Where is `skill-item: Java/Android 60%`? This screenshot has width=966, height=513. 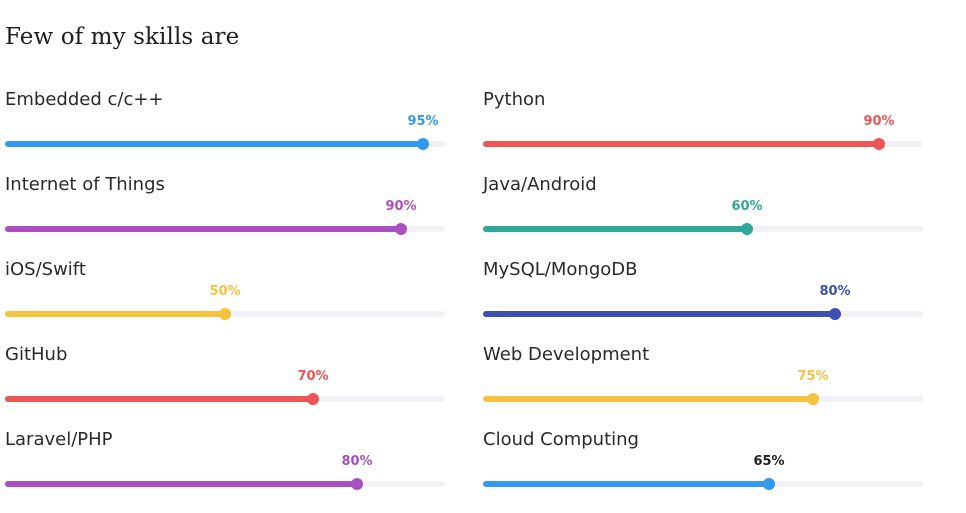
skill-item: Java/Android 60% is located at coordinates (703, 203).